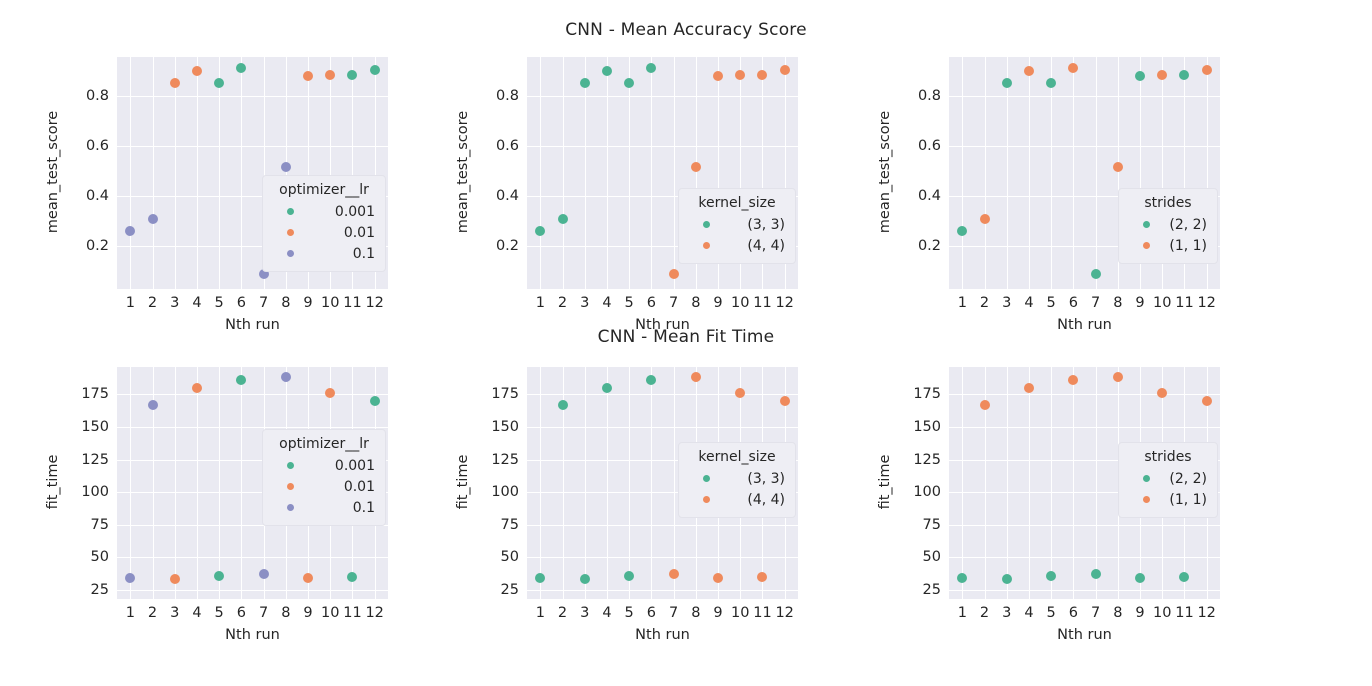 Image resolution: width=1372 pixels, height=686 pixels. What do you see at coordinates (324, 190) in the screenshot?
I see `legend-title: optimizer__lr` at bounding box center [324, 190].